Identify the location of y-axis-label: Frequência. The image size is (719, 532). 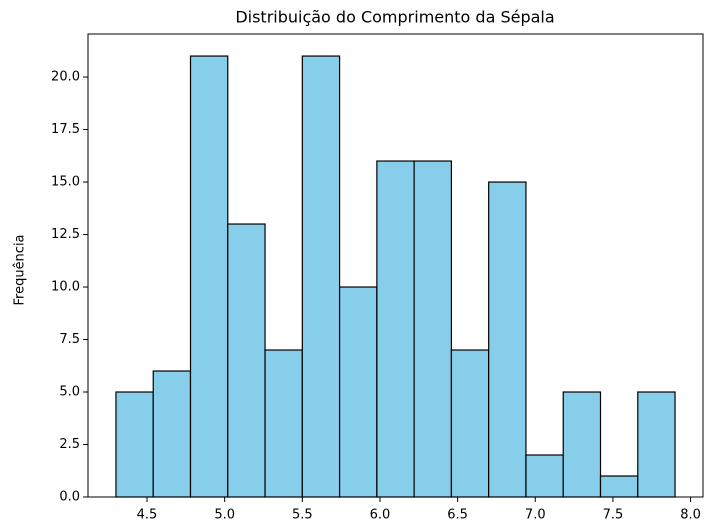
(20, 269).